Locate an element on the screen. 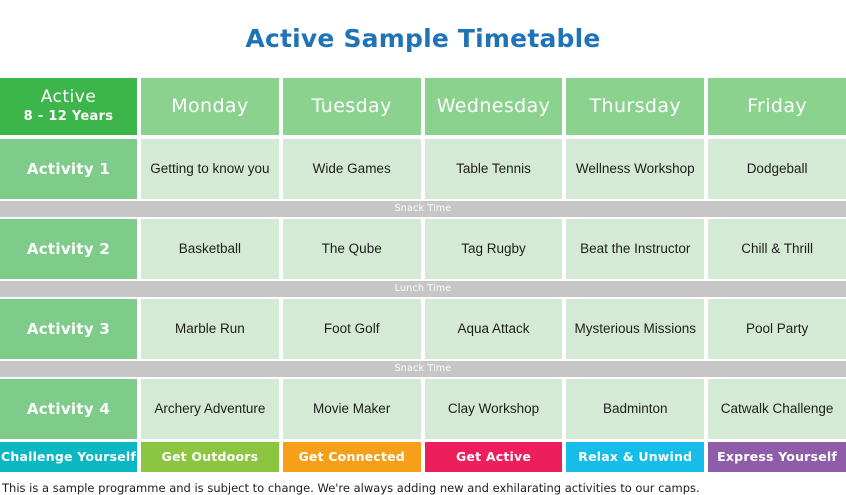  activity-cell: Marble Run is located at coordinates (210, 329).